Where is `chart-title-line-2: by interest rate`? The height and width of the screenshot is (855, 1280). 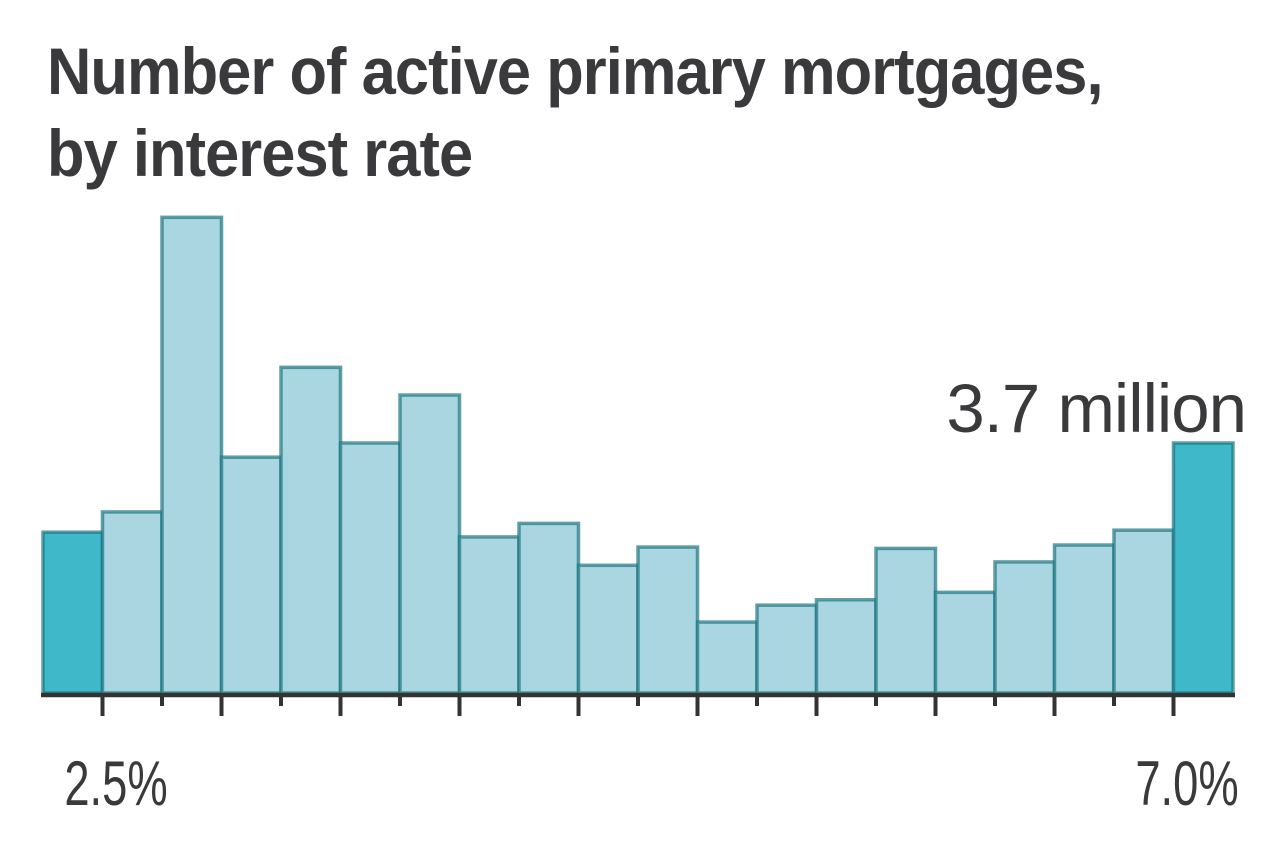 chart-title-line-2: by interest rate is located at coordinates (260, 153).